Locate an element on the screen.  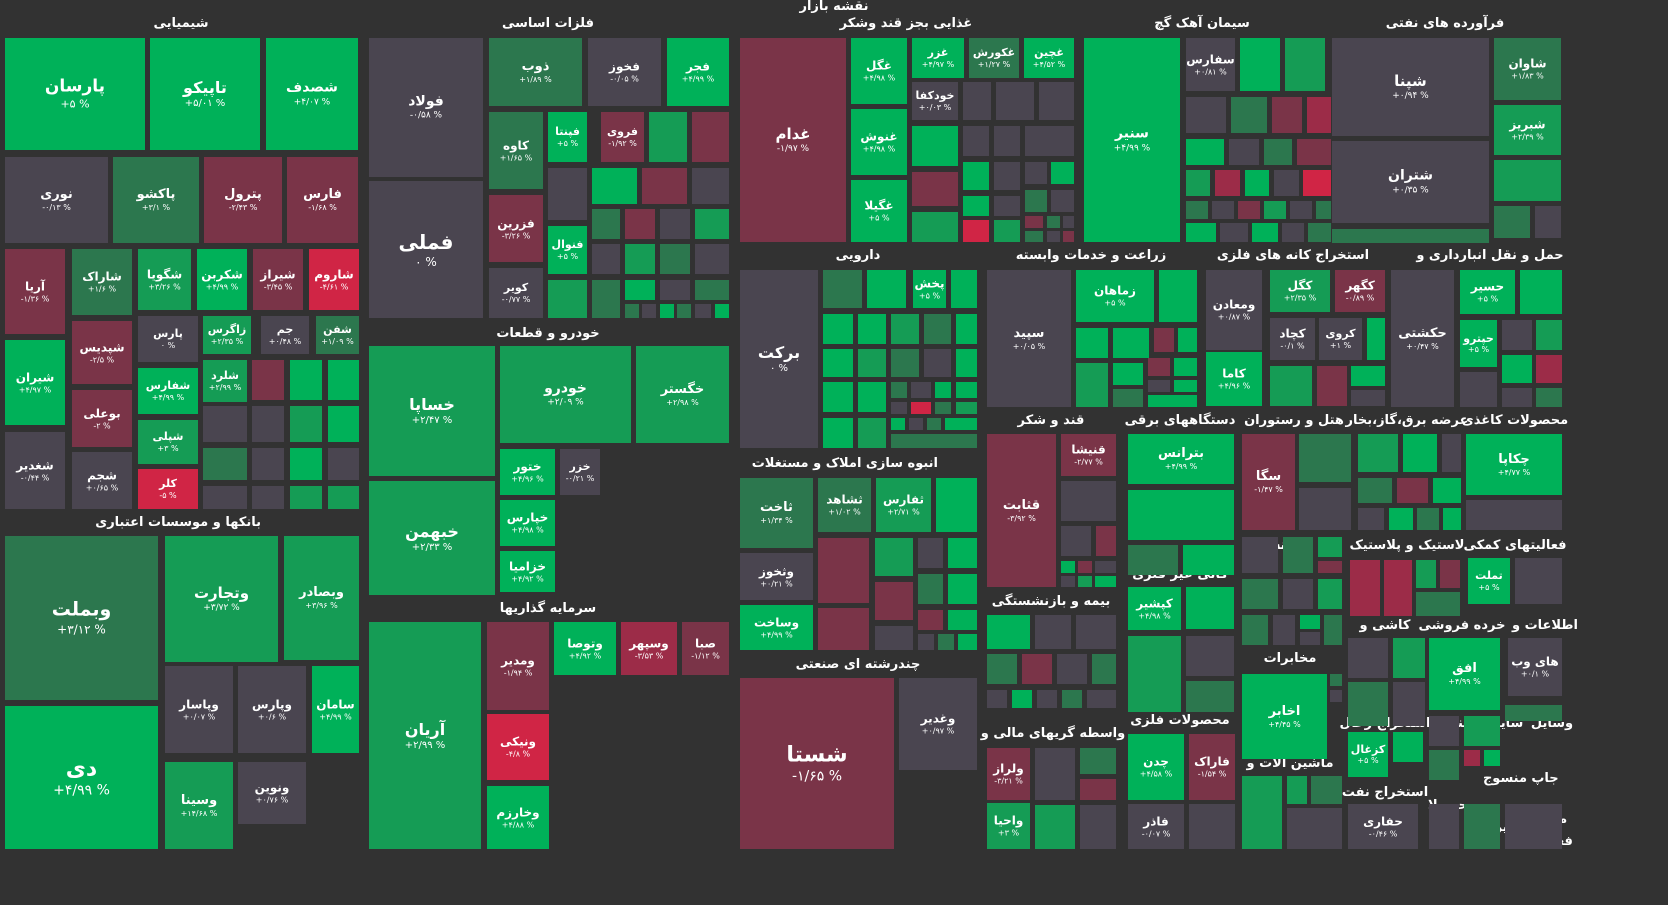
stock-tile: وسپهر -۳/۵۳ % is located at coordinates (649, 648).